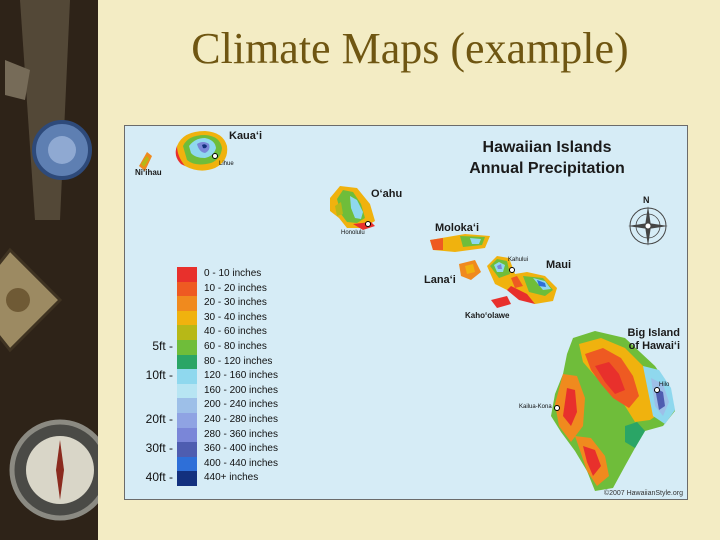  I want to click on legend-row: 20 - 30 inches, so click(257, 303).